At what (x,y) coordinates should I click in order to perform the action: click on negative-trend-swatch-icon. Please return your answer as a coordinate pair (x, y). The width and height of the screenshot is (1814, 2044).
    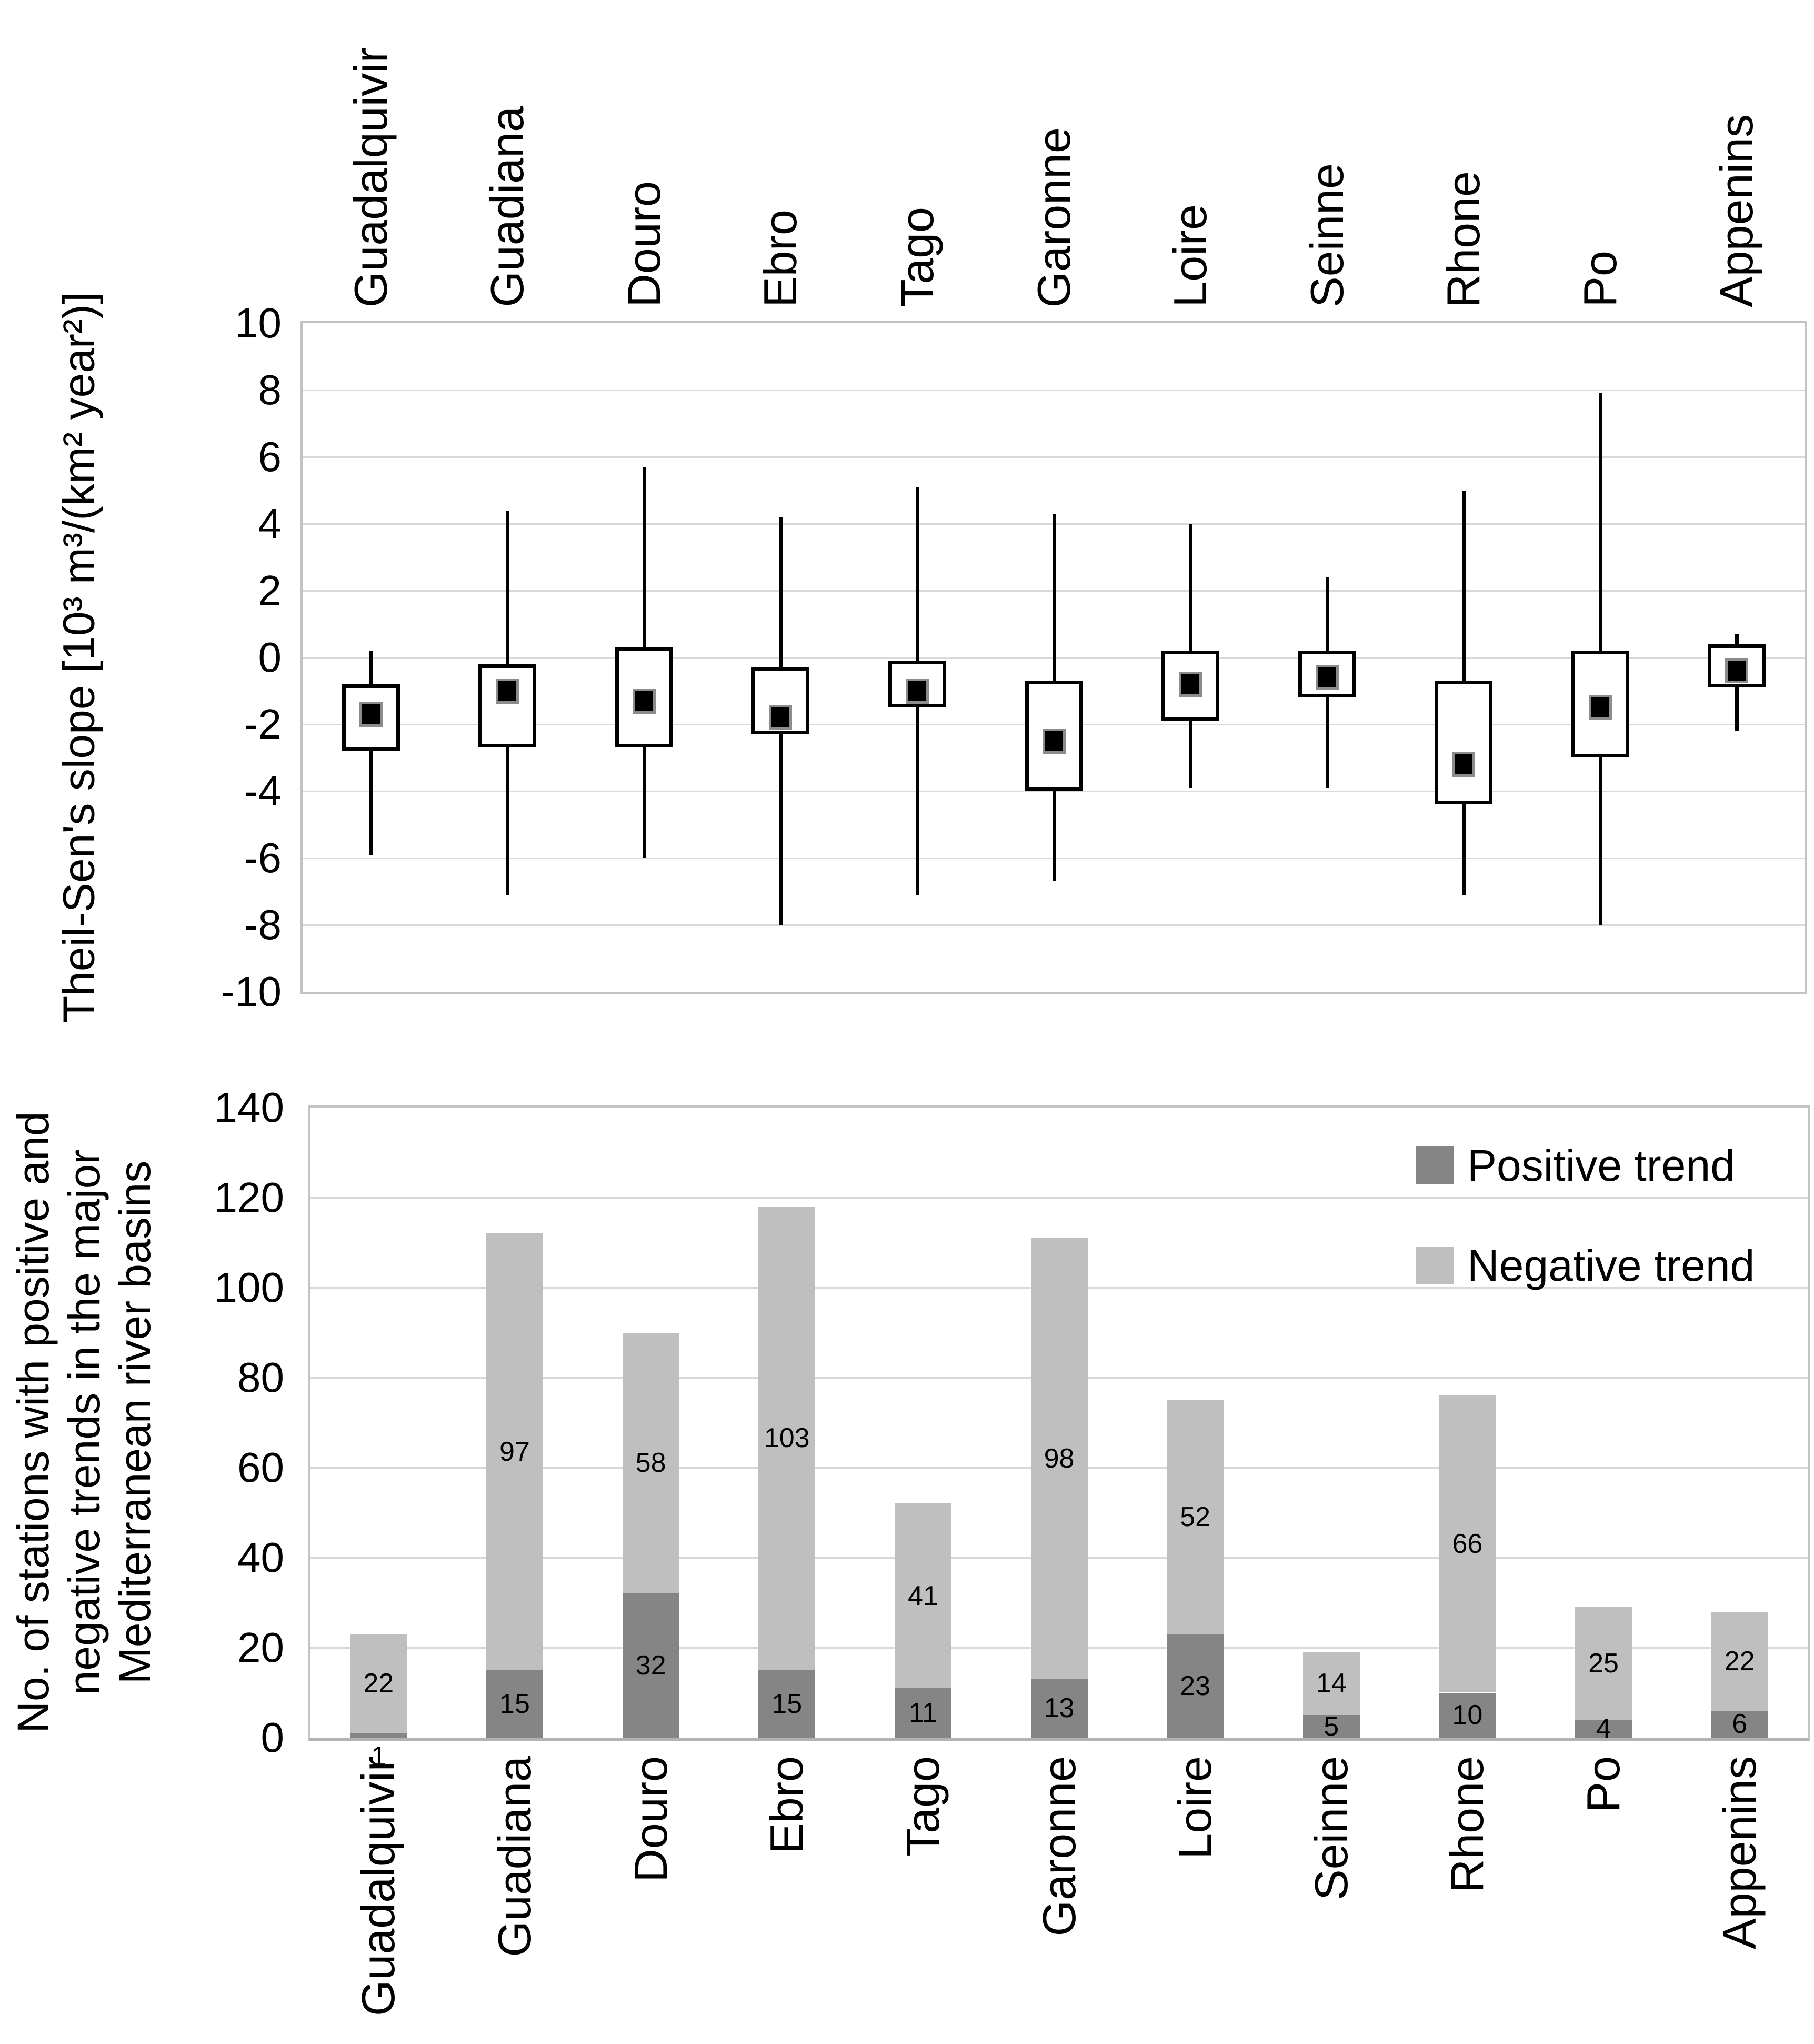
    Looking at the image, I should click on (1435, 1265).